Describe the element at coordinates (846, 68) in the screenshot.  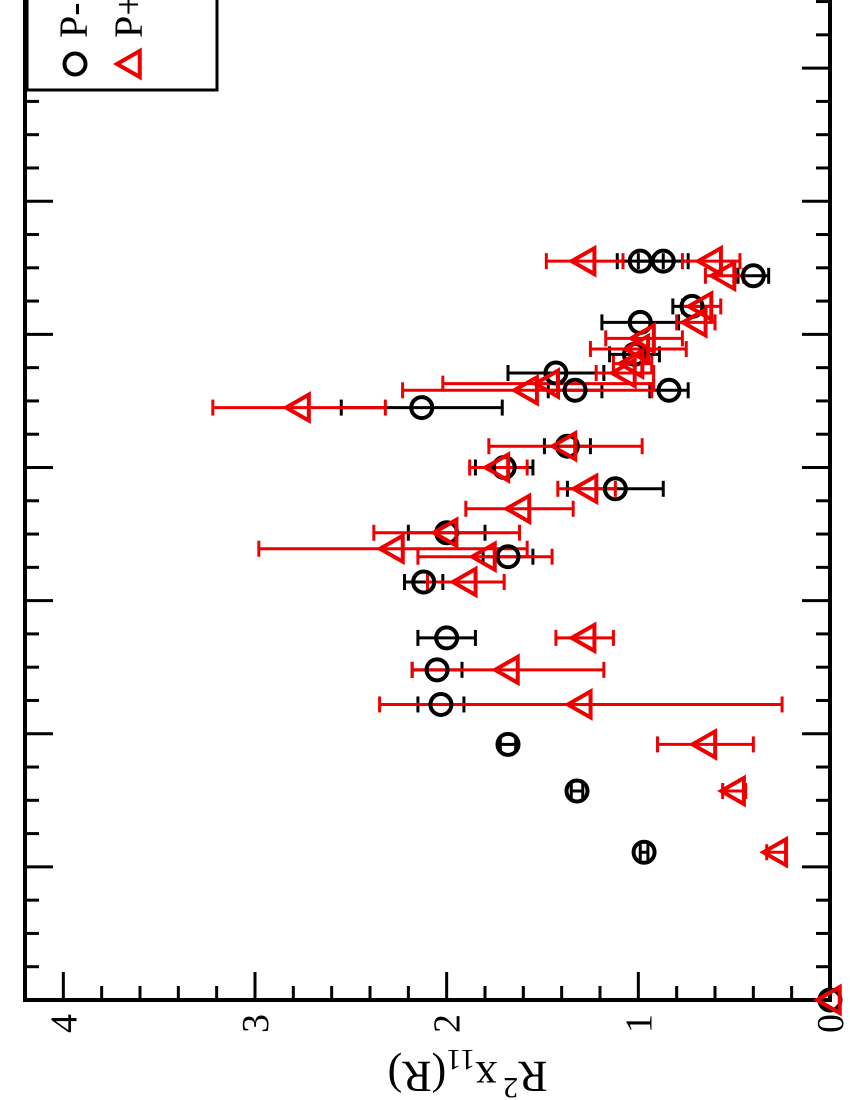
I see `x-tick-label: 0,7` at that location.